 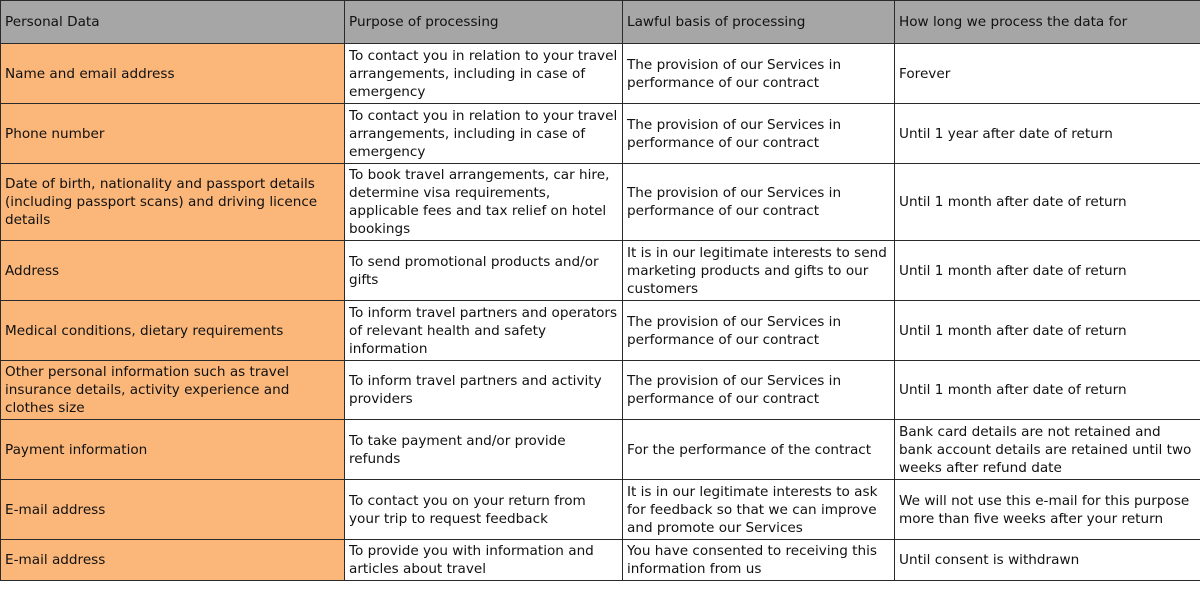 I want to click on purpose-cell: To take payment and/or provide refunds, so click(x=483, y=449).